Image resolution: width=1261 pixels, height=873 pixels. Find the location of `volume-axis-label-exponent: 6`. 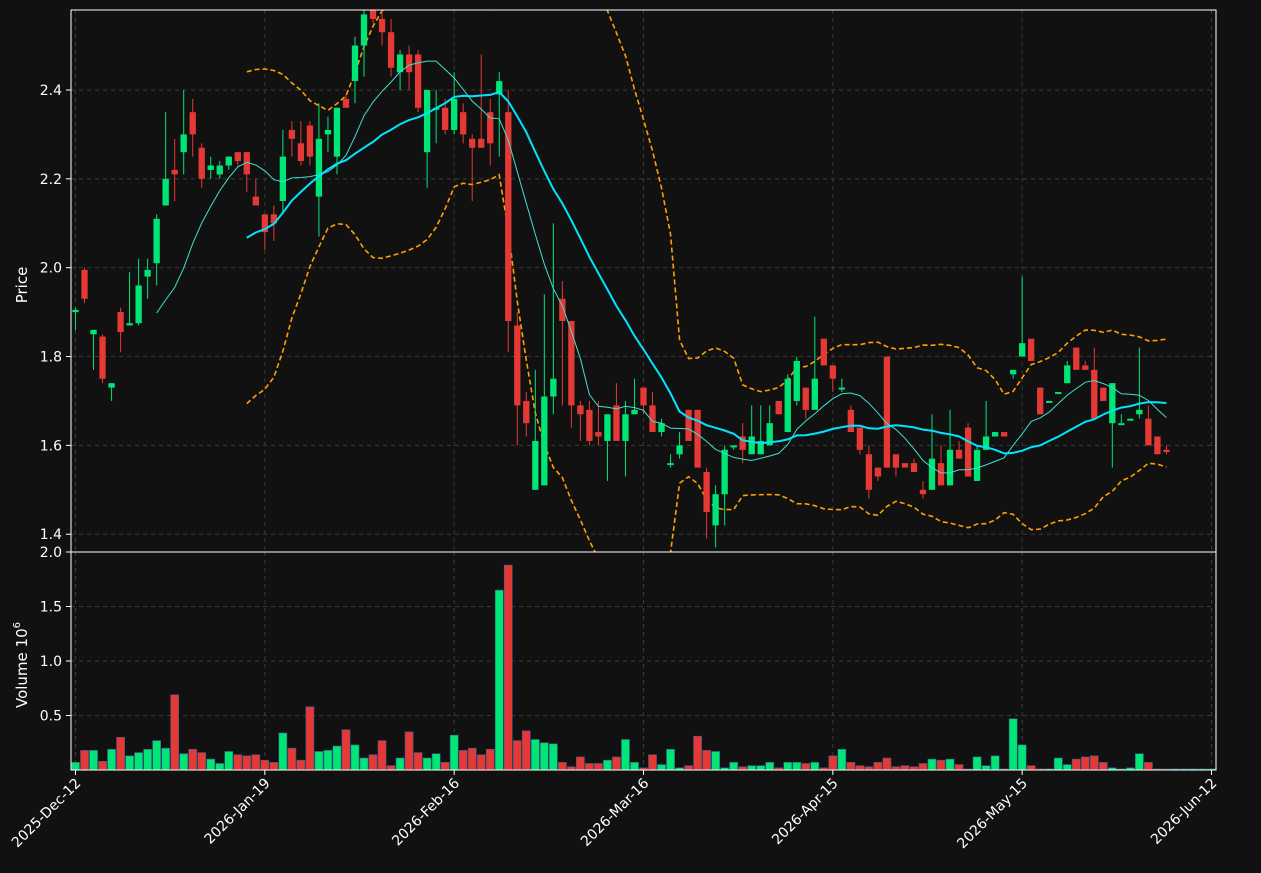

volume-axis-label-exponent: 6 is located at coordinates (17, 625).